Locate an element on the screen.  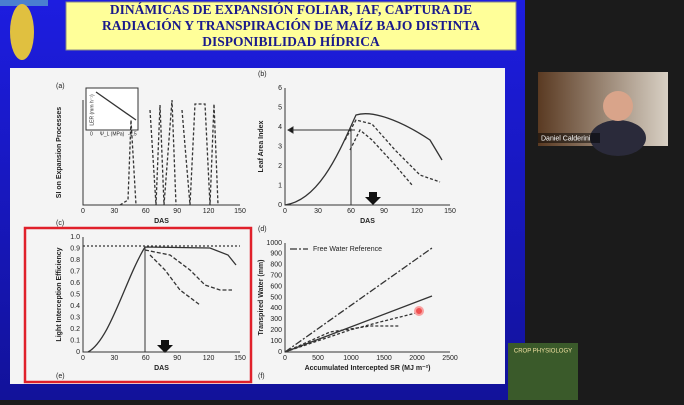
tab is located at coordinates (24, 3).